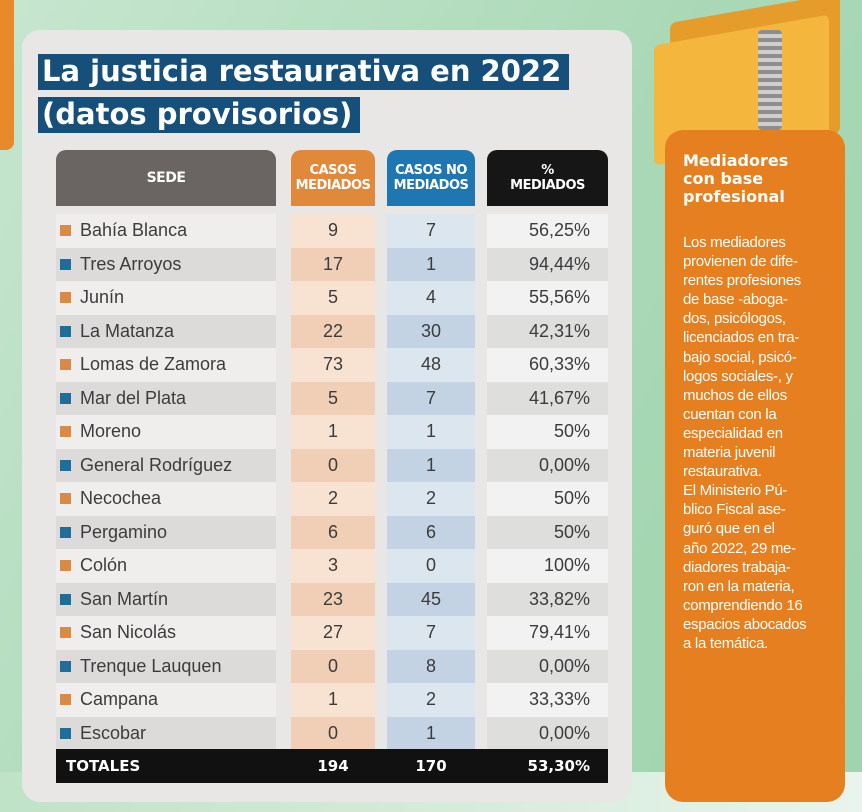  I want to click on cell-sede: General Rodríguez, so click(166, 465).